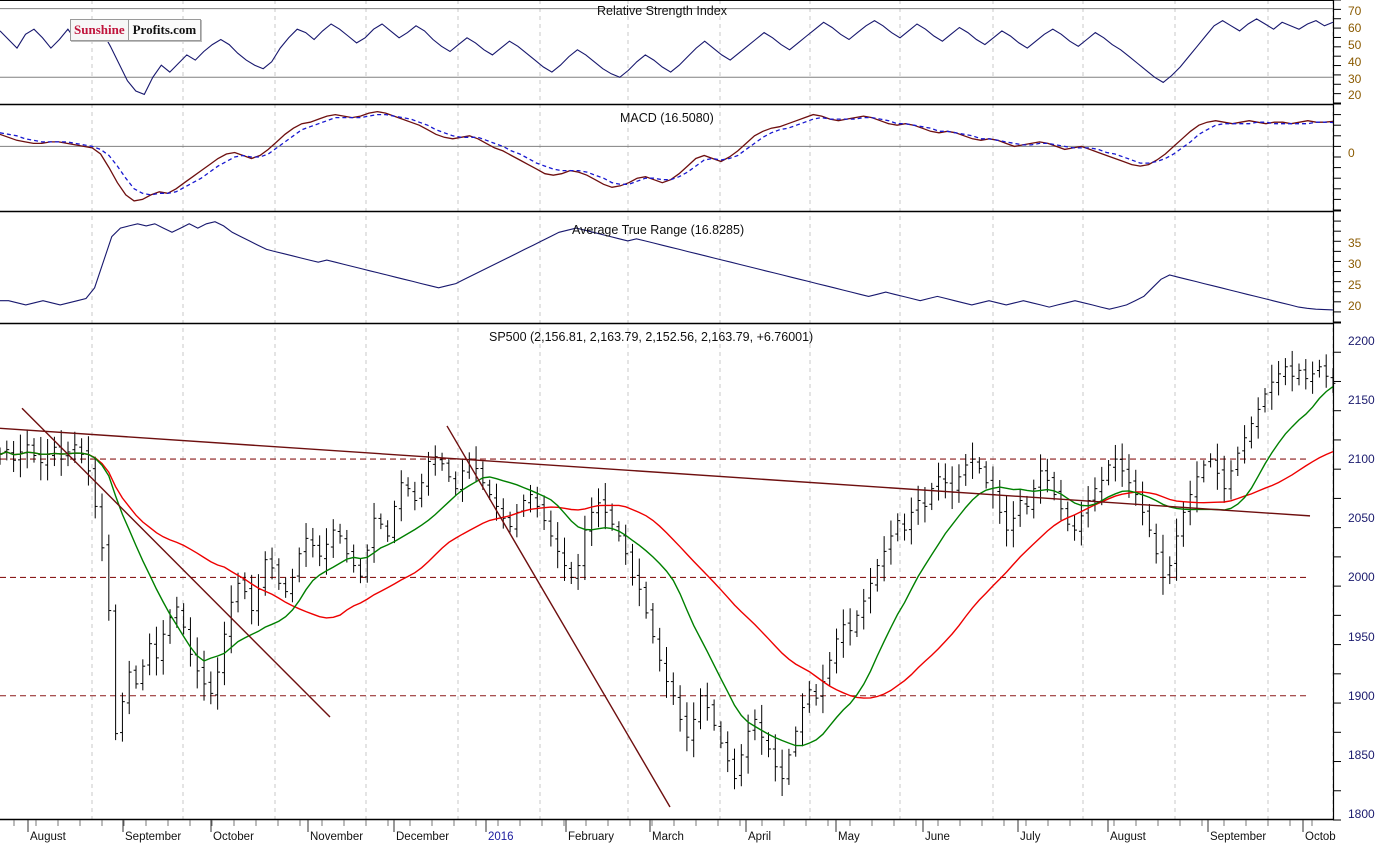 The image size is (1390, 844). What do you see at coordinates (937, 837) in the screenshot?
I see `x-axis-label-june: June` at bounding box center [937, 837].